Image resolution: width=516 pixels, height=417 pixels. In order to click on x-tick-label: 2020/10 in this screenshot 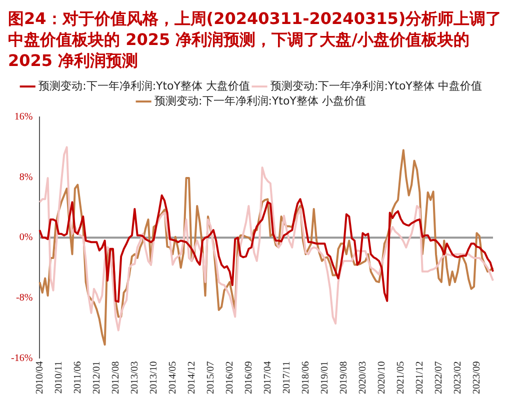, I will do `click(382, 377)`.